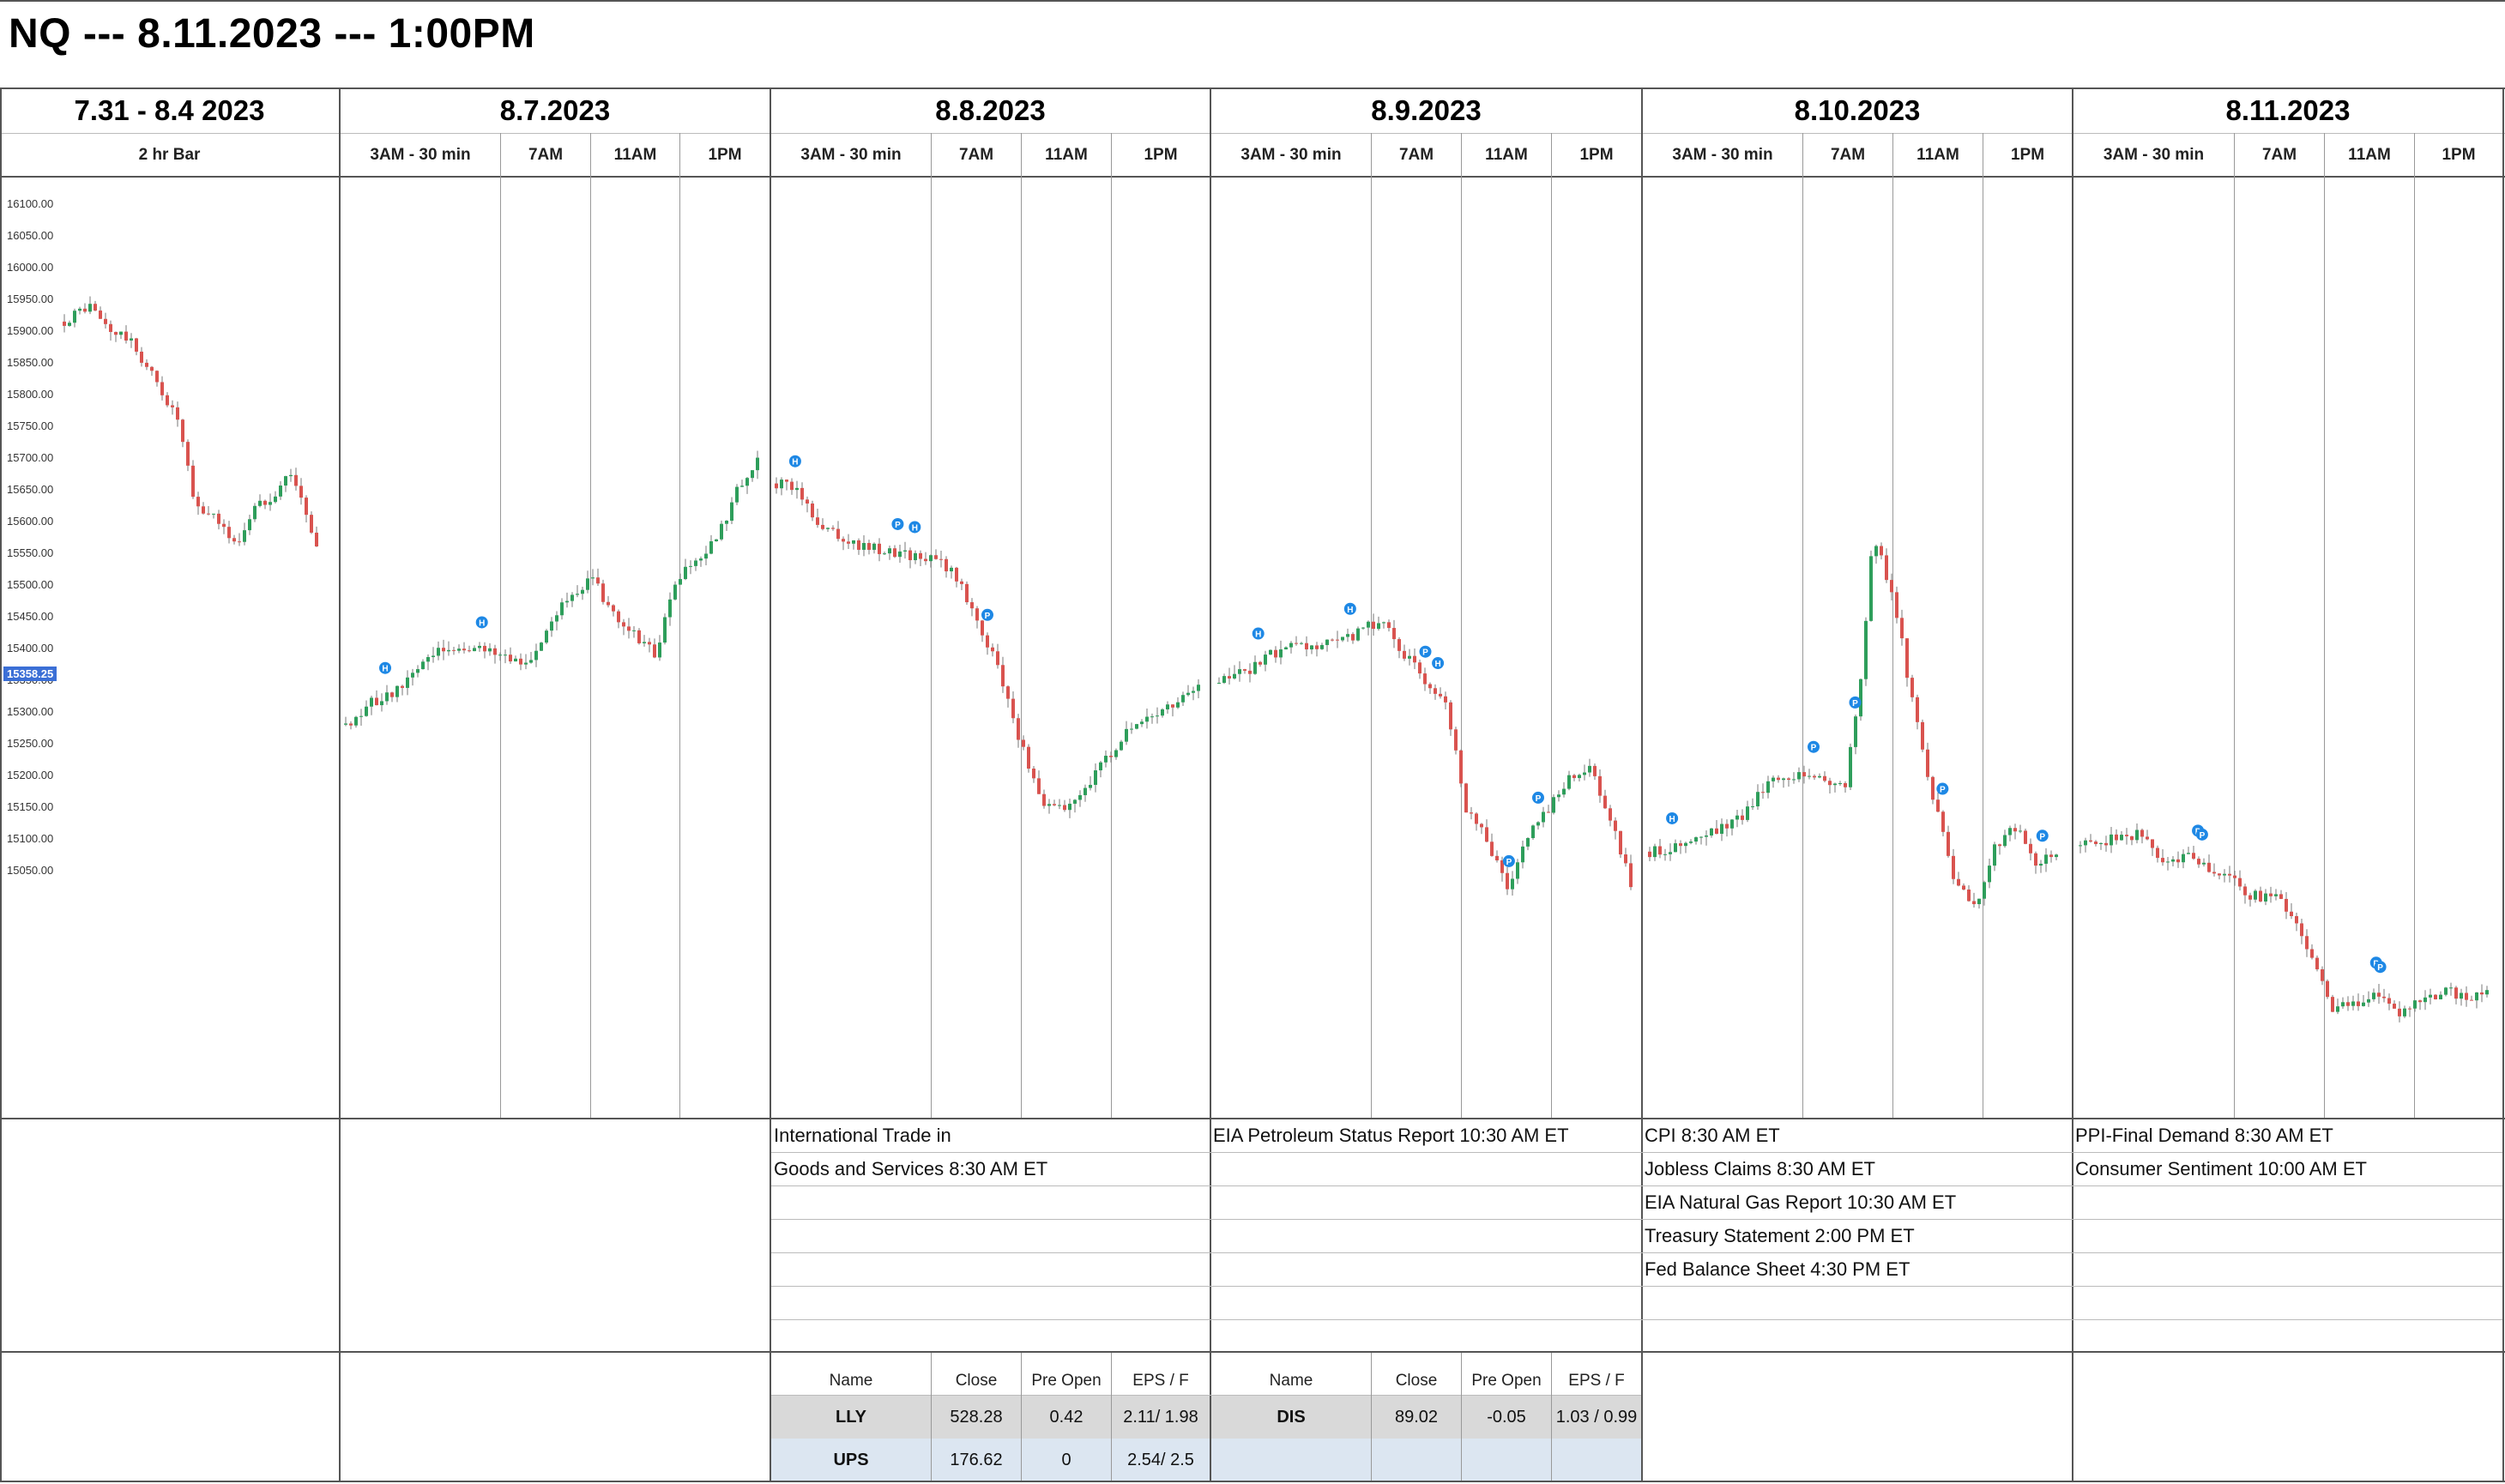  I want to click on price-axis-label: 15950.00, so click(30, 299).